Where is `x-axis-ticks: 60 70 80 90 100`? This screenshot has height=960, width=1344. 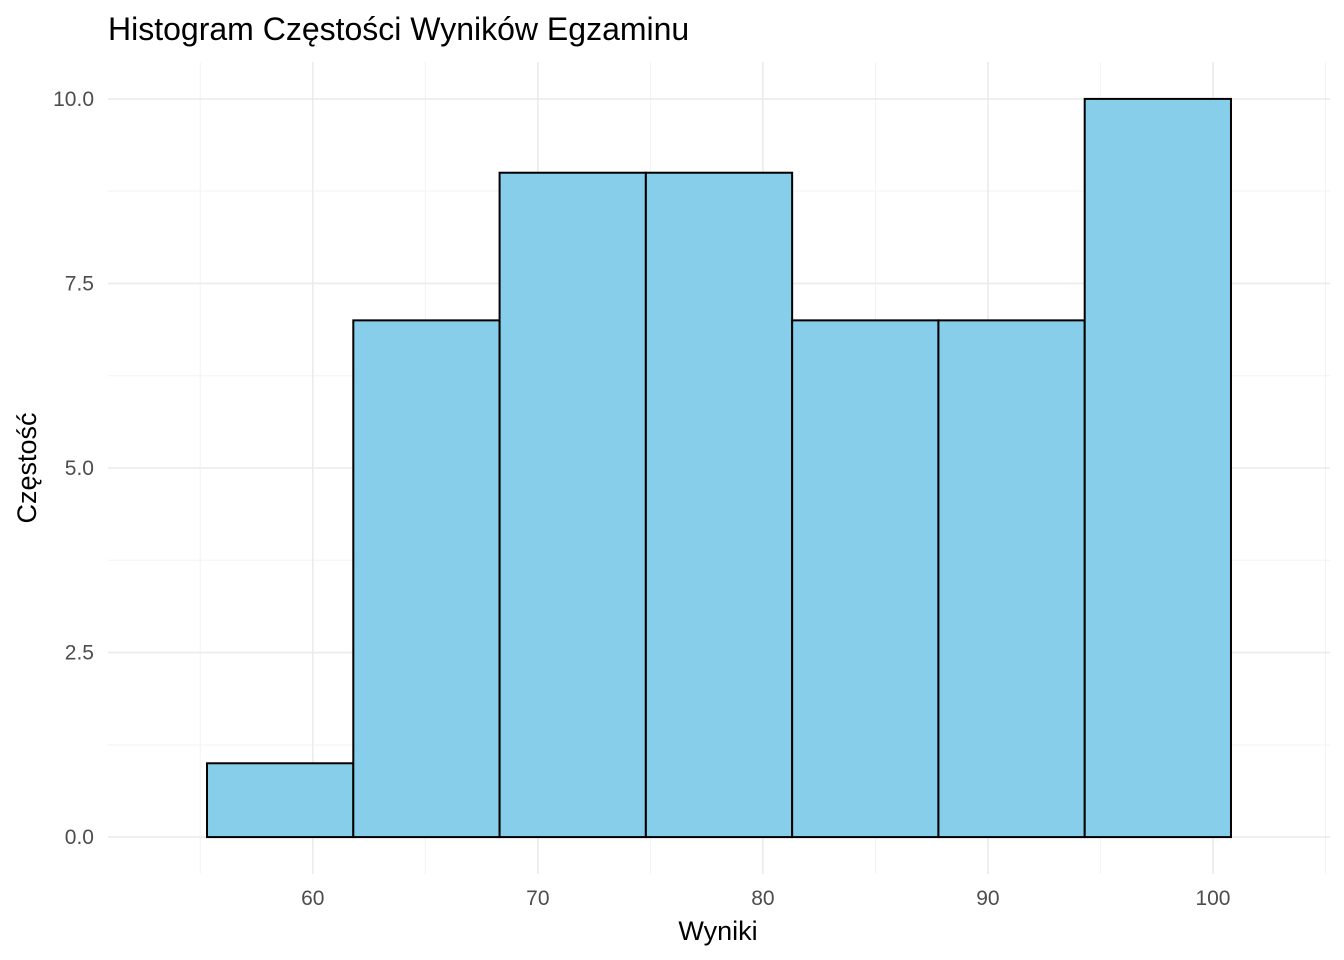 x-axis-ticks: 60 70 80 90 100 is located at coordinates (765, 898).